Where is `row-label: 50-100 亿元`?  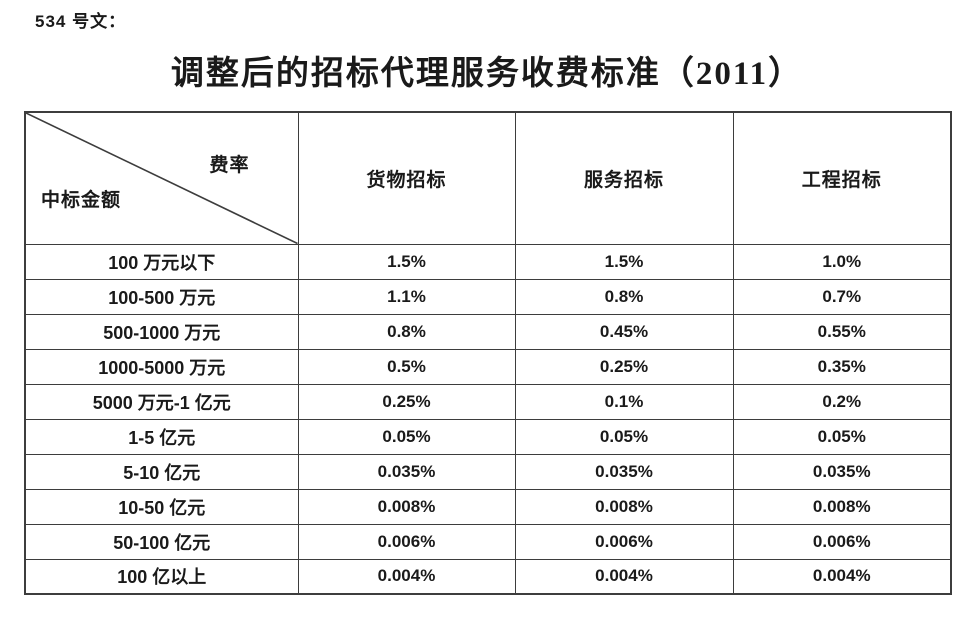
row-label: 50-100 亿元 is located at coordinates (161, 541).